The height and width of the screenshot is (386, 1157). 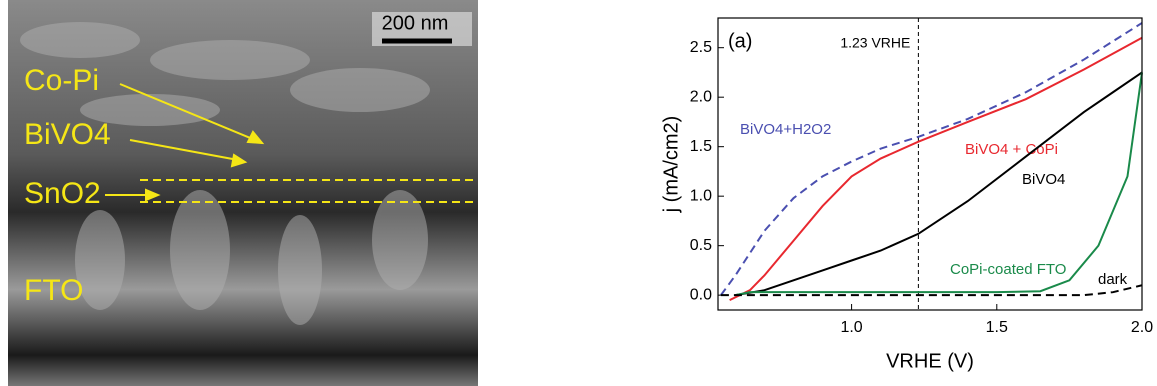 What do you see at coordinates (701, 146) in the screenshot?
I see `y-tick-label: 1.5` at bounding box center [701, 146].